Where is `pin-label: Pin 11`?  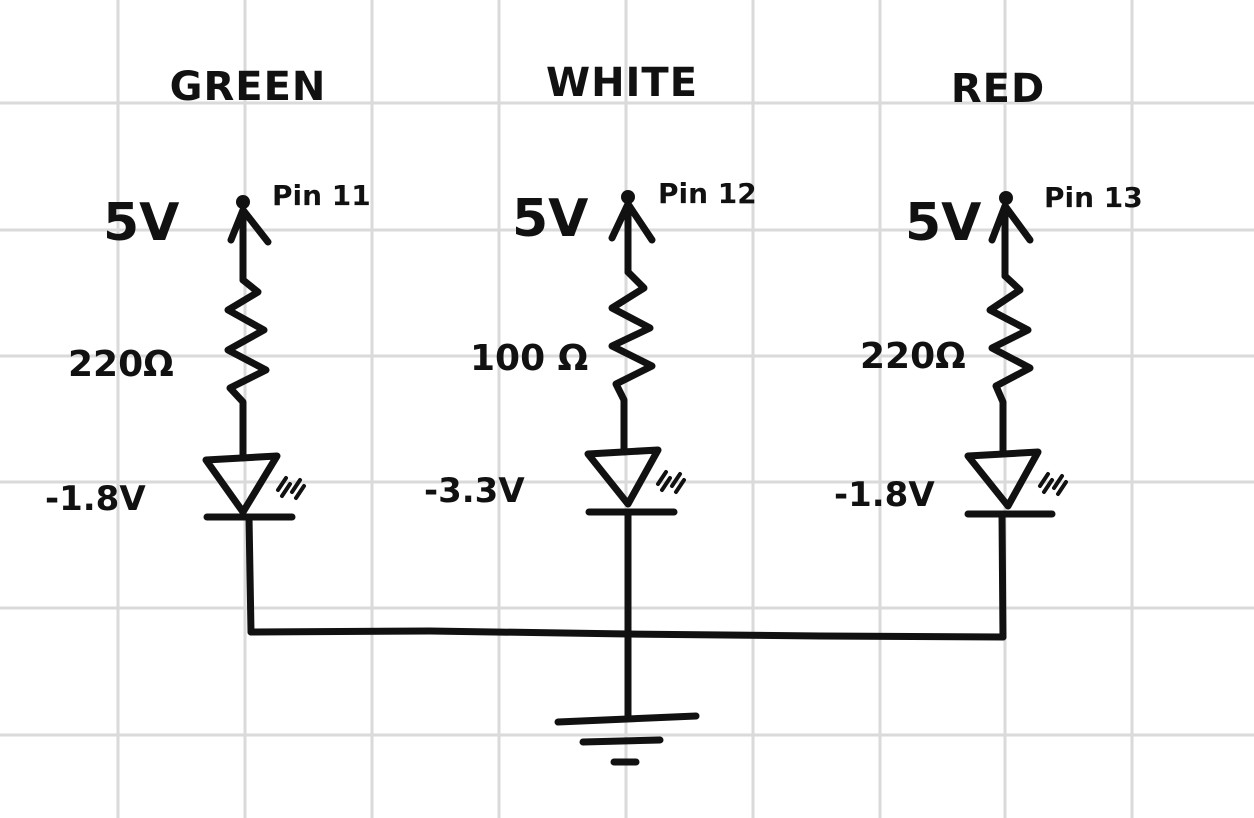 pin-label: Pin 11 is located at coordinates (321, 195).